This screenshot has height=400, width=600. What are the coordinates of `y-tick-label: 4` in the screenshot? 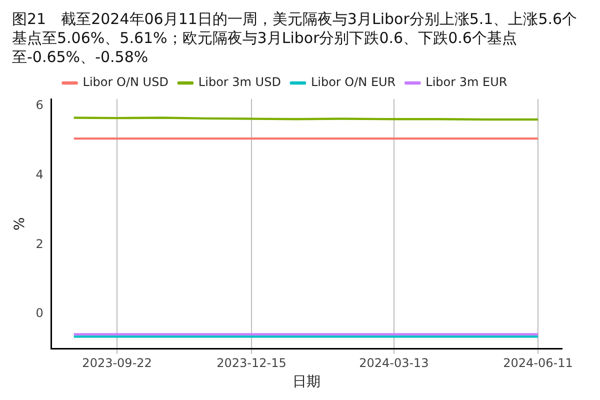 It's located at (40, 174).